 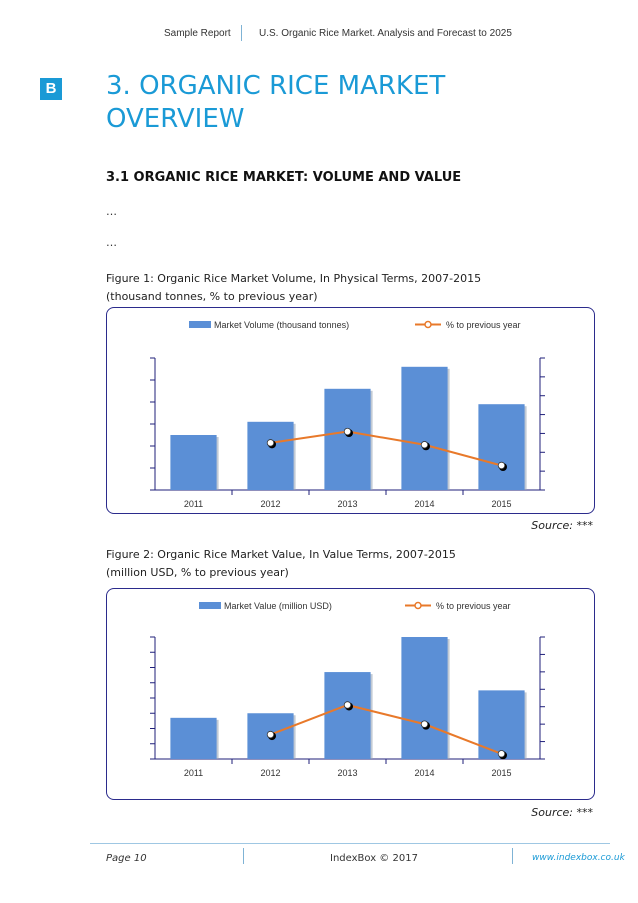 I want to click on header-left: Sample Report, so click(x=197, y=33).